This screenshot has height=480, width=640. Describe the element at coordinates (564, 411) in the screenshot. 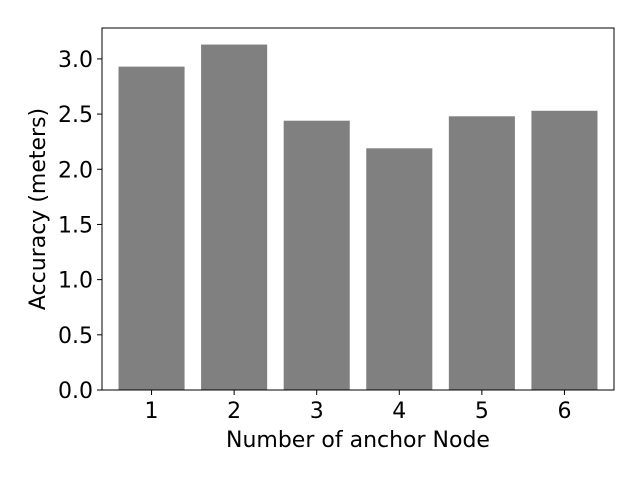

I see `x-tick-label: 6` at that location.